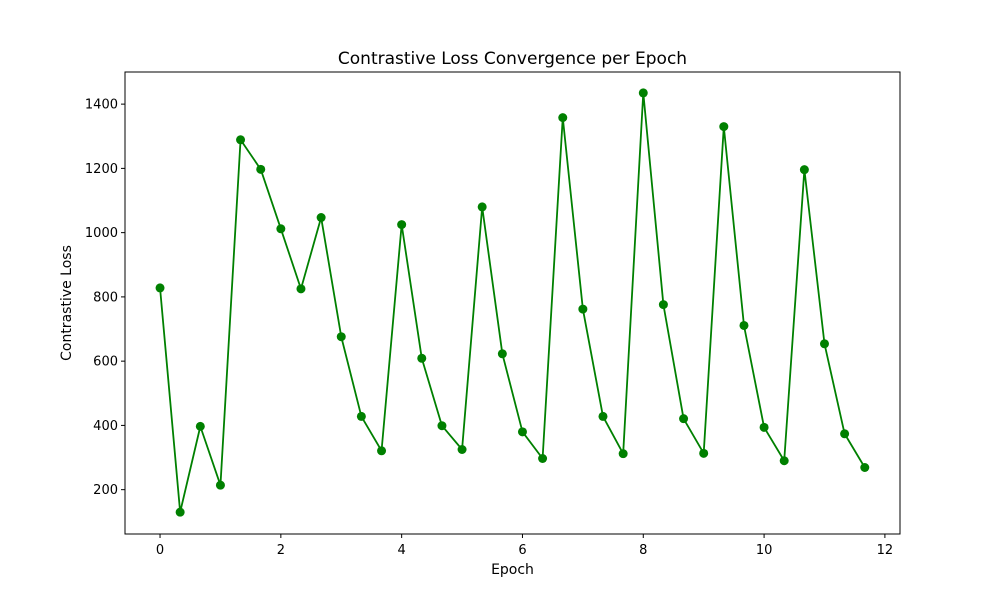 The height and width of the screenshot is (600, 1000). Describe the element at coordinates (643, 550) in the screenshot. I see `x-tick-label: 8` at that location.